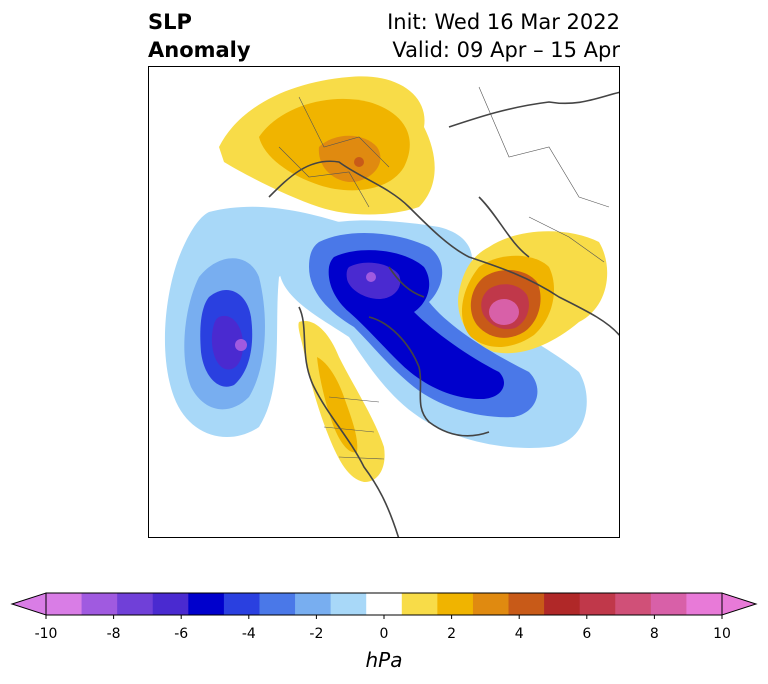  I want to click on positive-anomaly-east-max, so click(504, 312).